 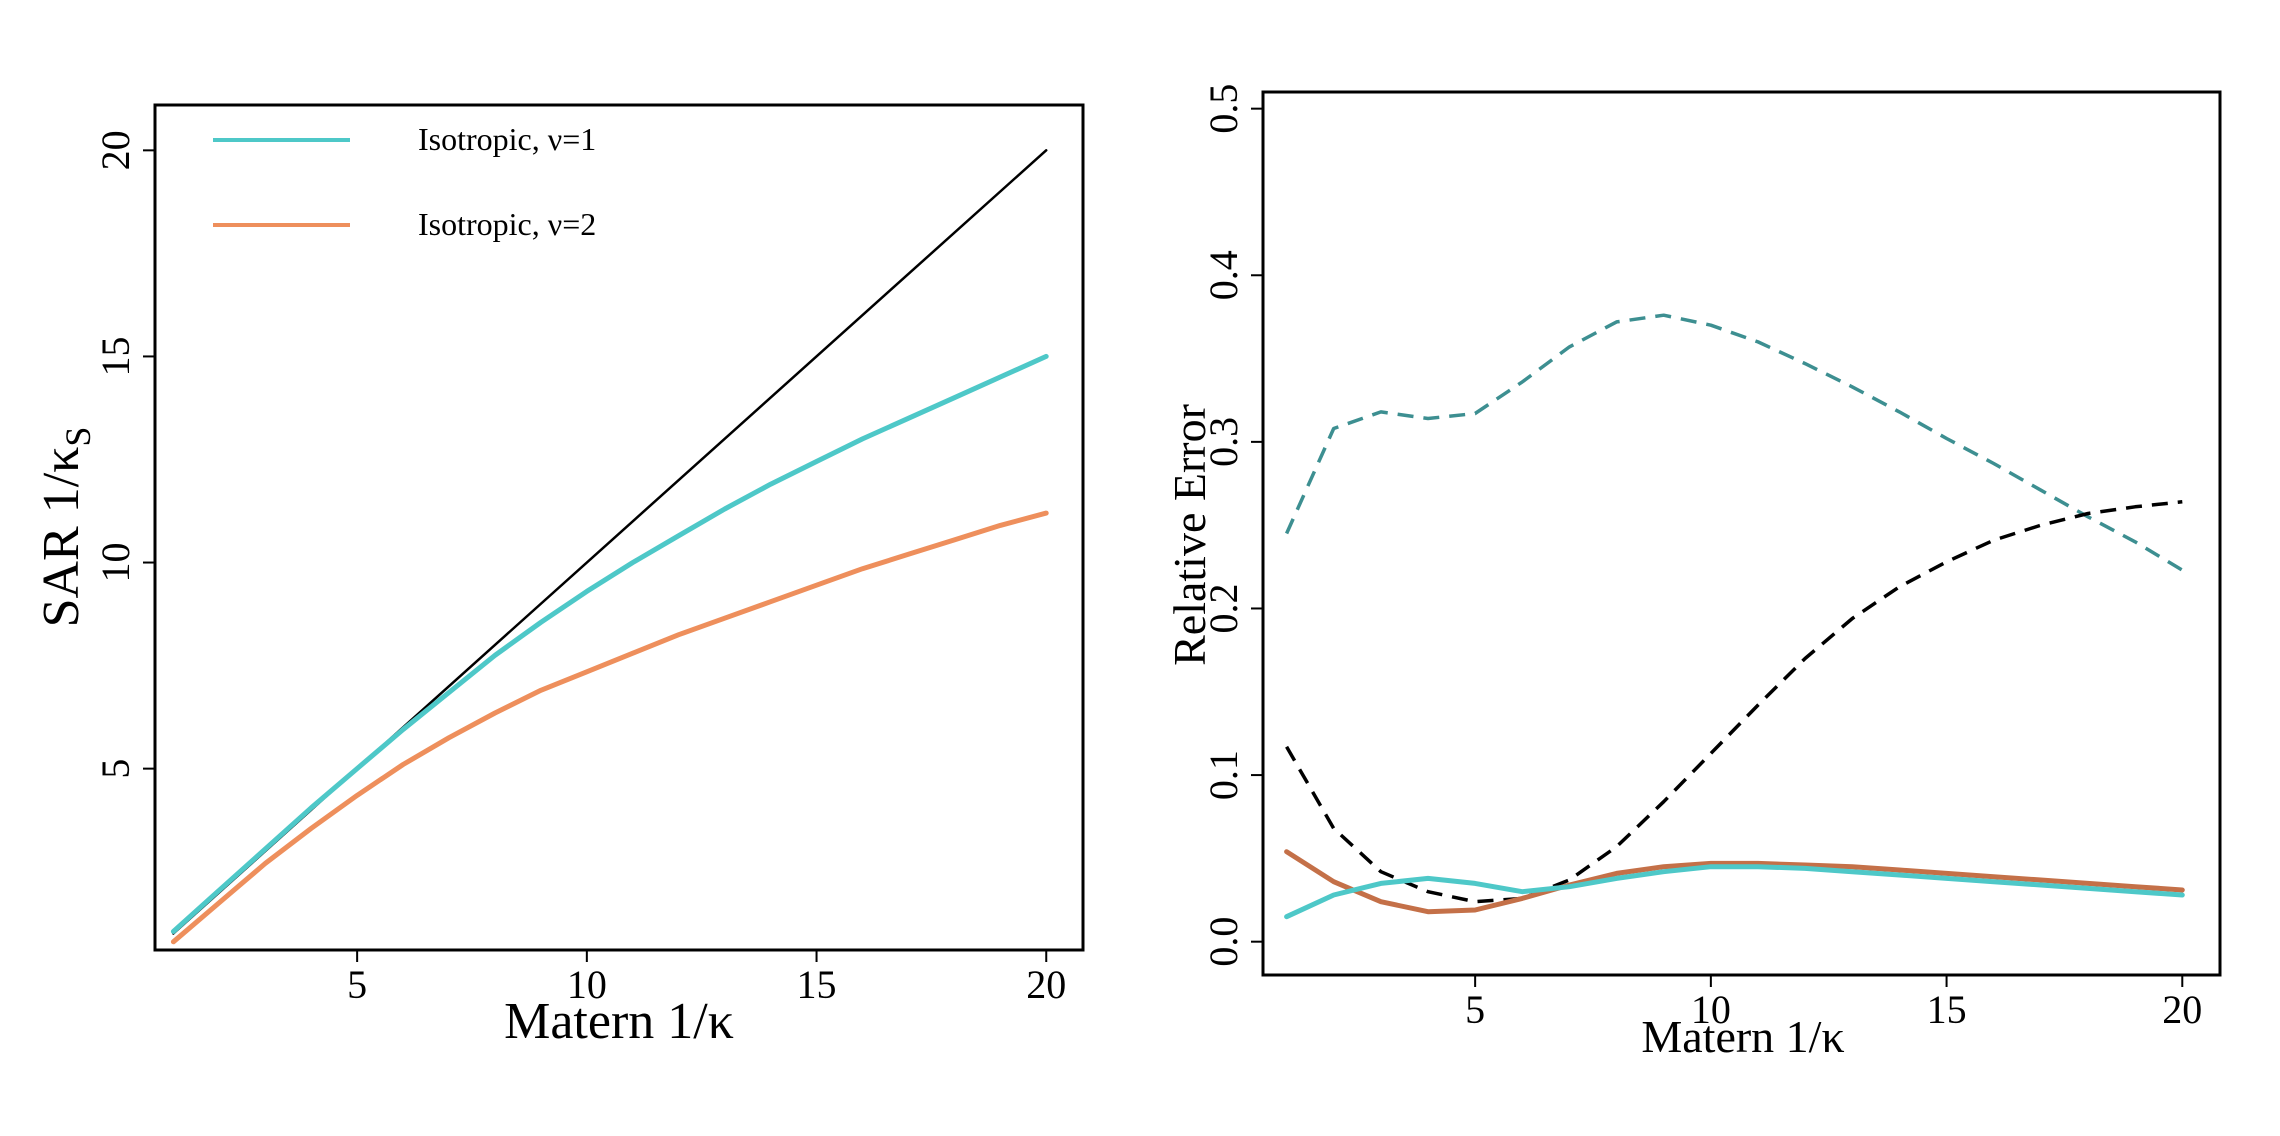 What do you see at coordinates (706, 978) in the screenshot?
I see `left-x-ticks: 5 10 15 20` at bounding box center [706, 978].